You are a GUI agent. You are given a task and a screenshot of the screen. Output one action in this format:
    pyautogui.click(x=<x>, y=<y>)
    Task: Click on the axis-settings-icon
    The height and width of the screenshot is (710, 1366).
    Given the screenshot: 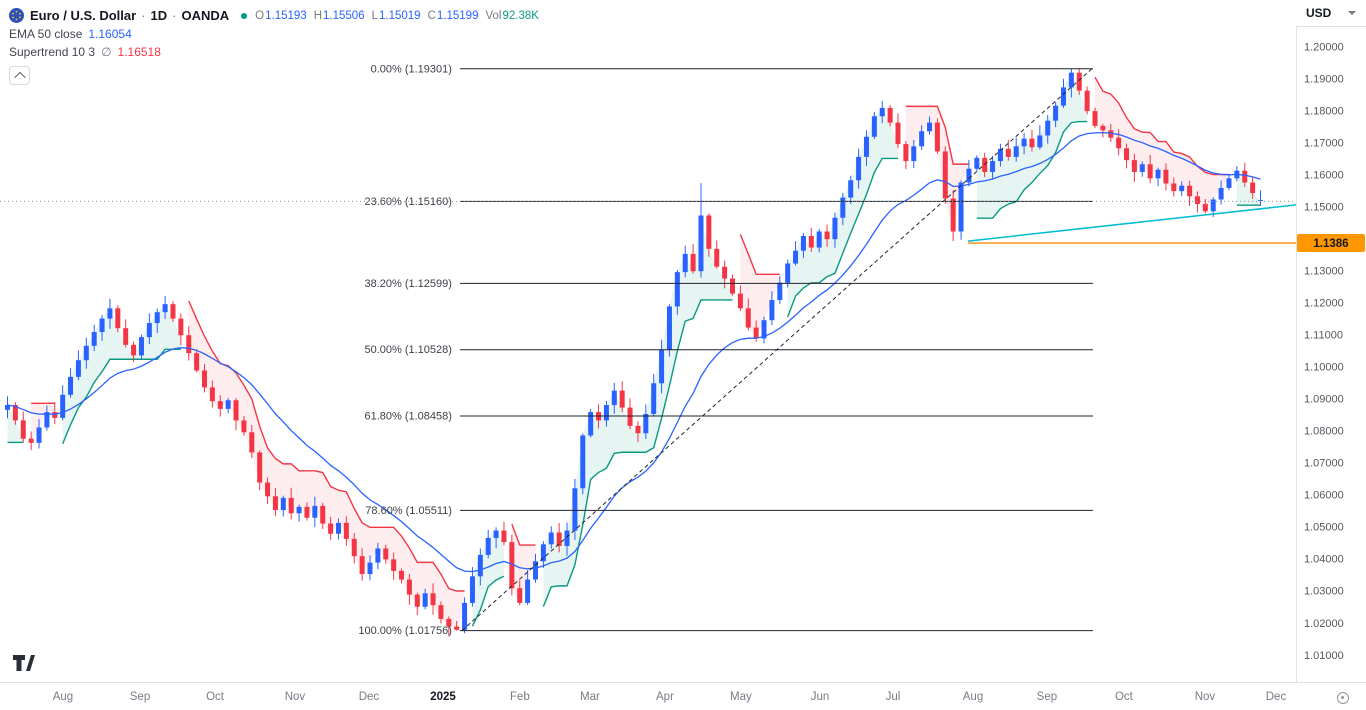 What is the action you would take?
    pyautogui.click(x=1343, y=698)
    